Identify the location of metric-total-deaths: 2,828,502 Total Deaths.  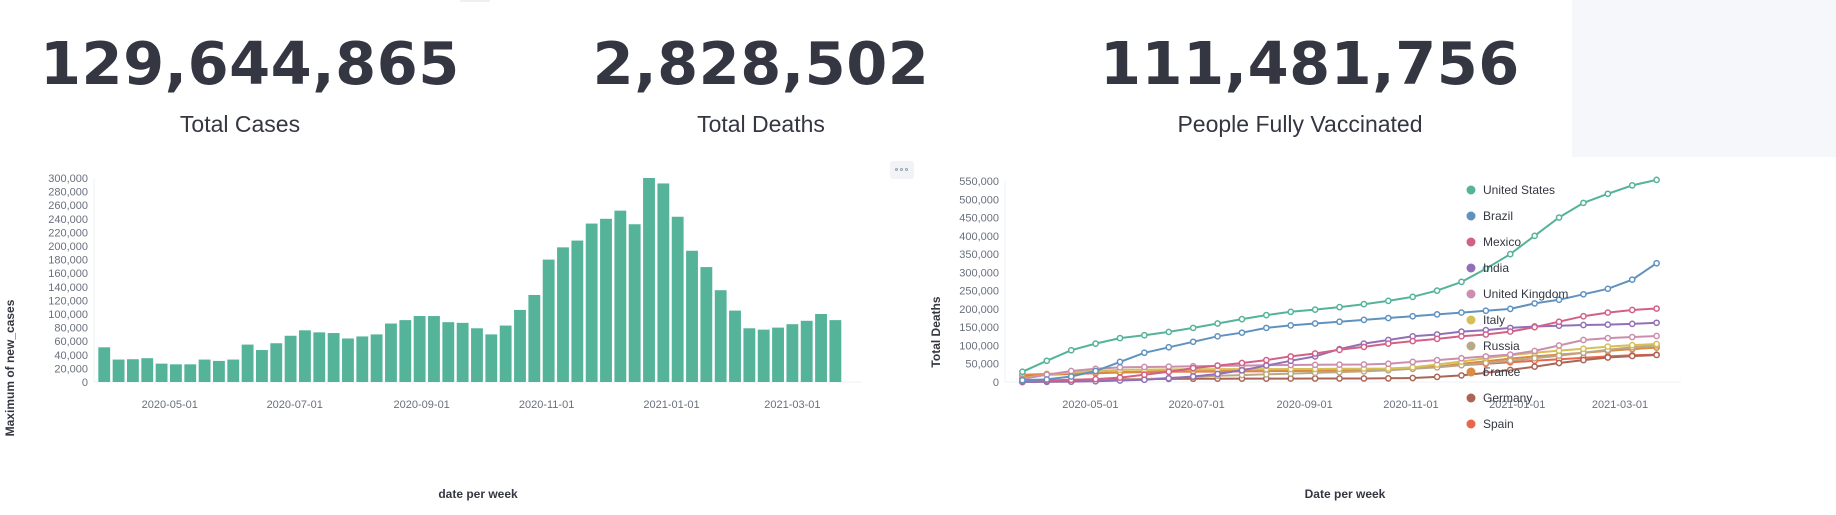
(761, 86).